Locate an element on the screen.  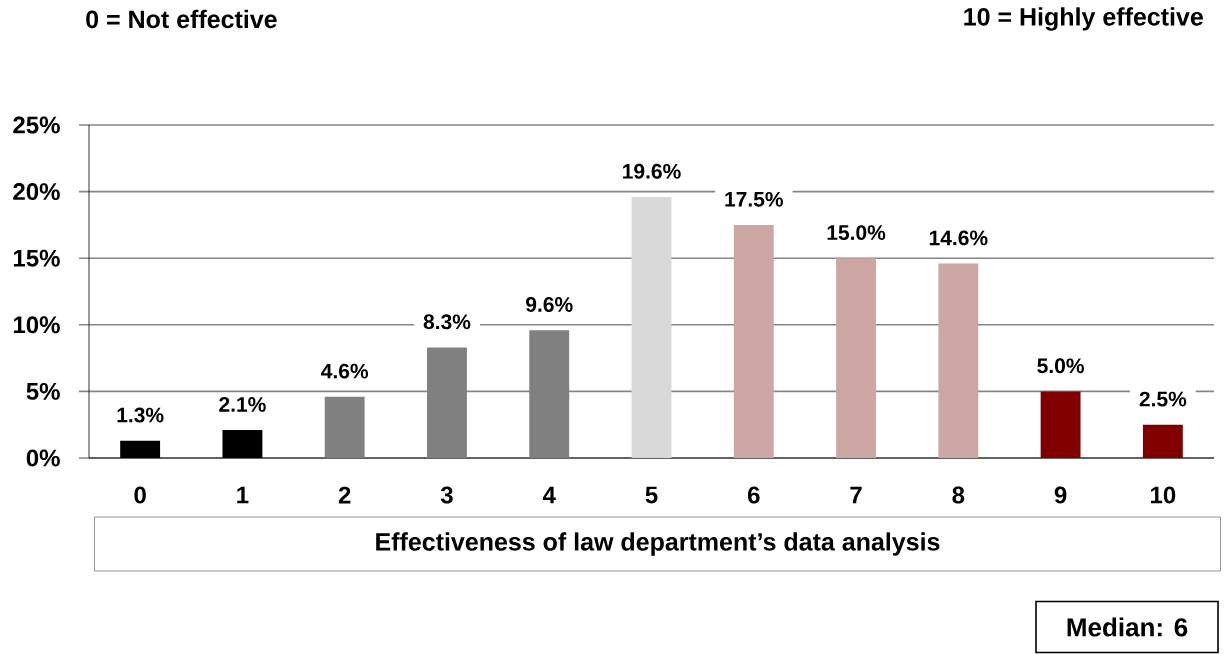
data-label: 5.0% is located at coordinates (1060, 366).